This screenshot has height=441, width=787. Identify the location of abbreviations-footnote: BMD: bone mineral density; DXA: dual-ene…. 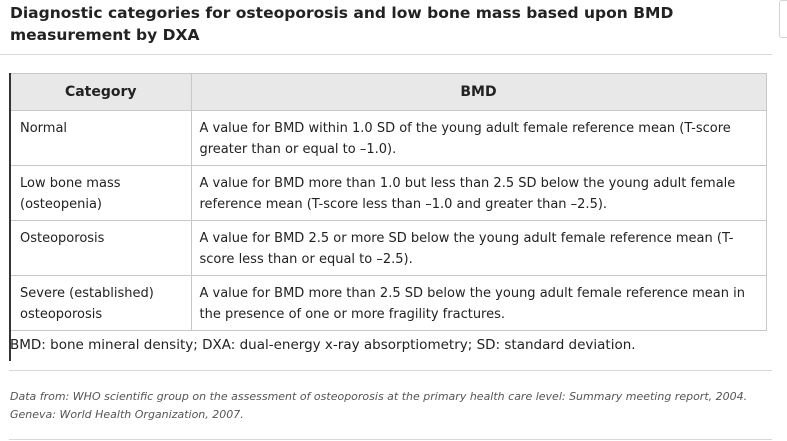
(323, 345).